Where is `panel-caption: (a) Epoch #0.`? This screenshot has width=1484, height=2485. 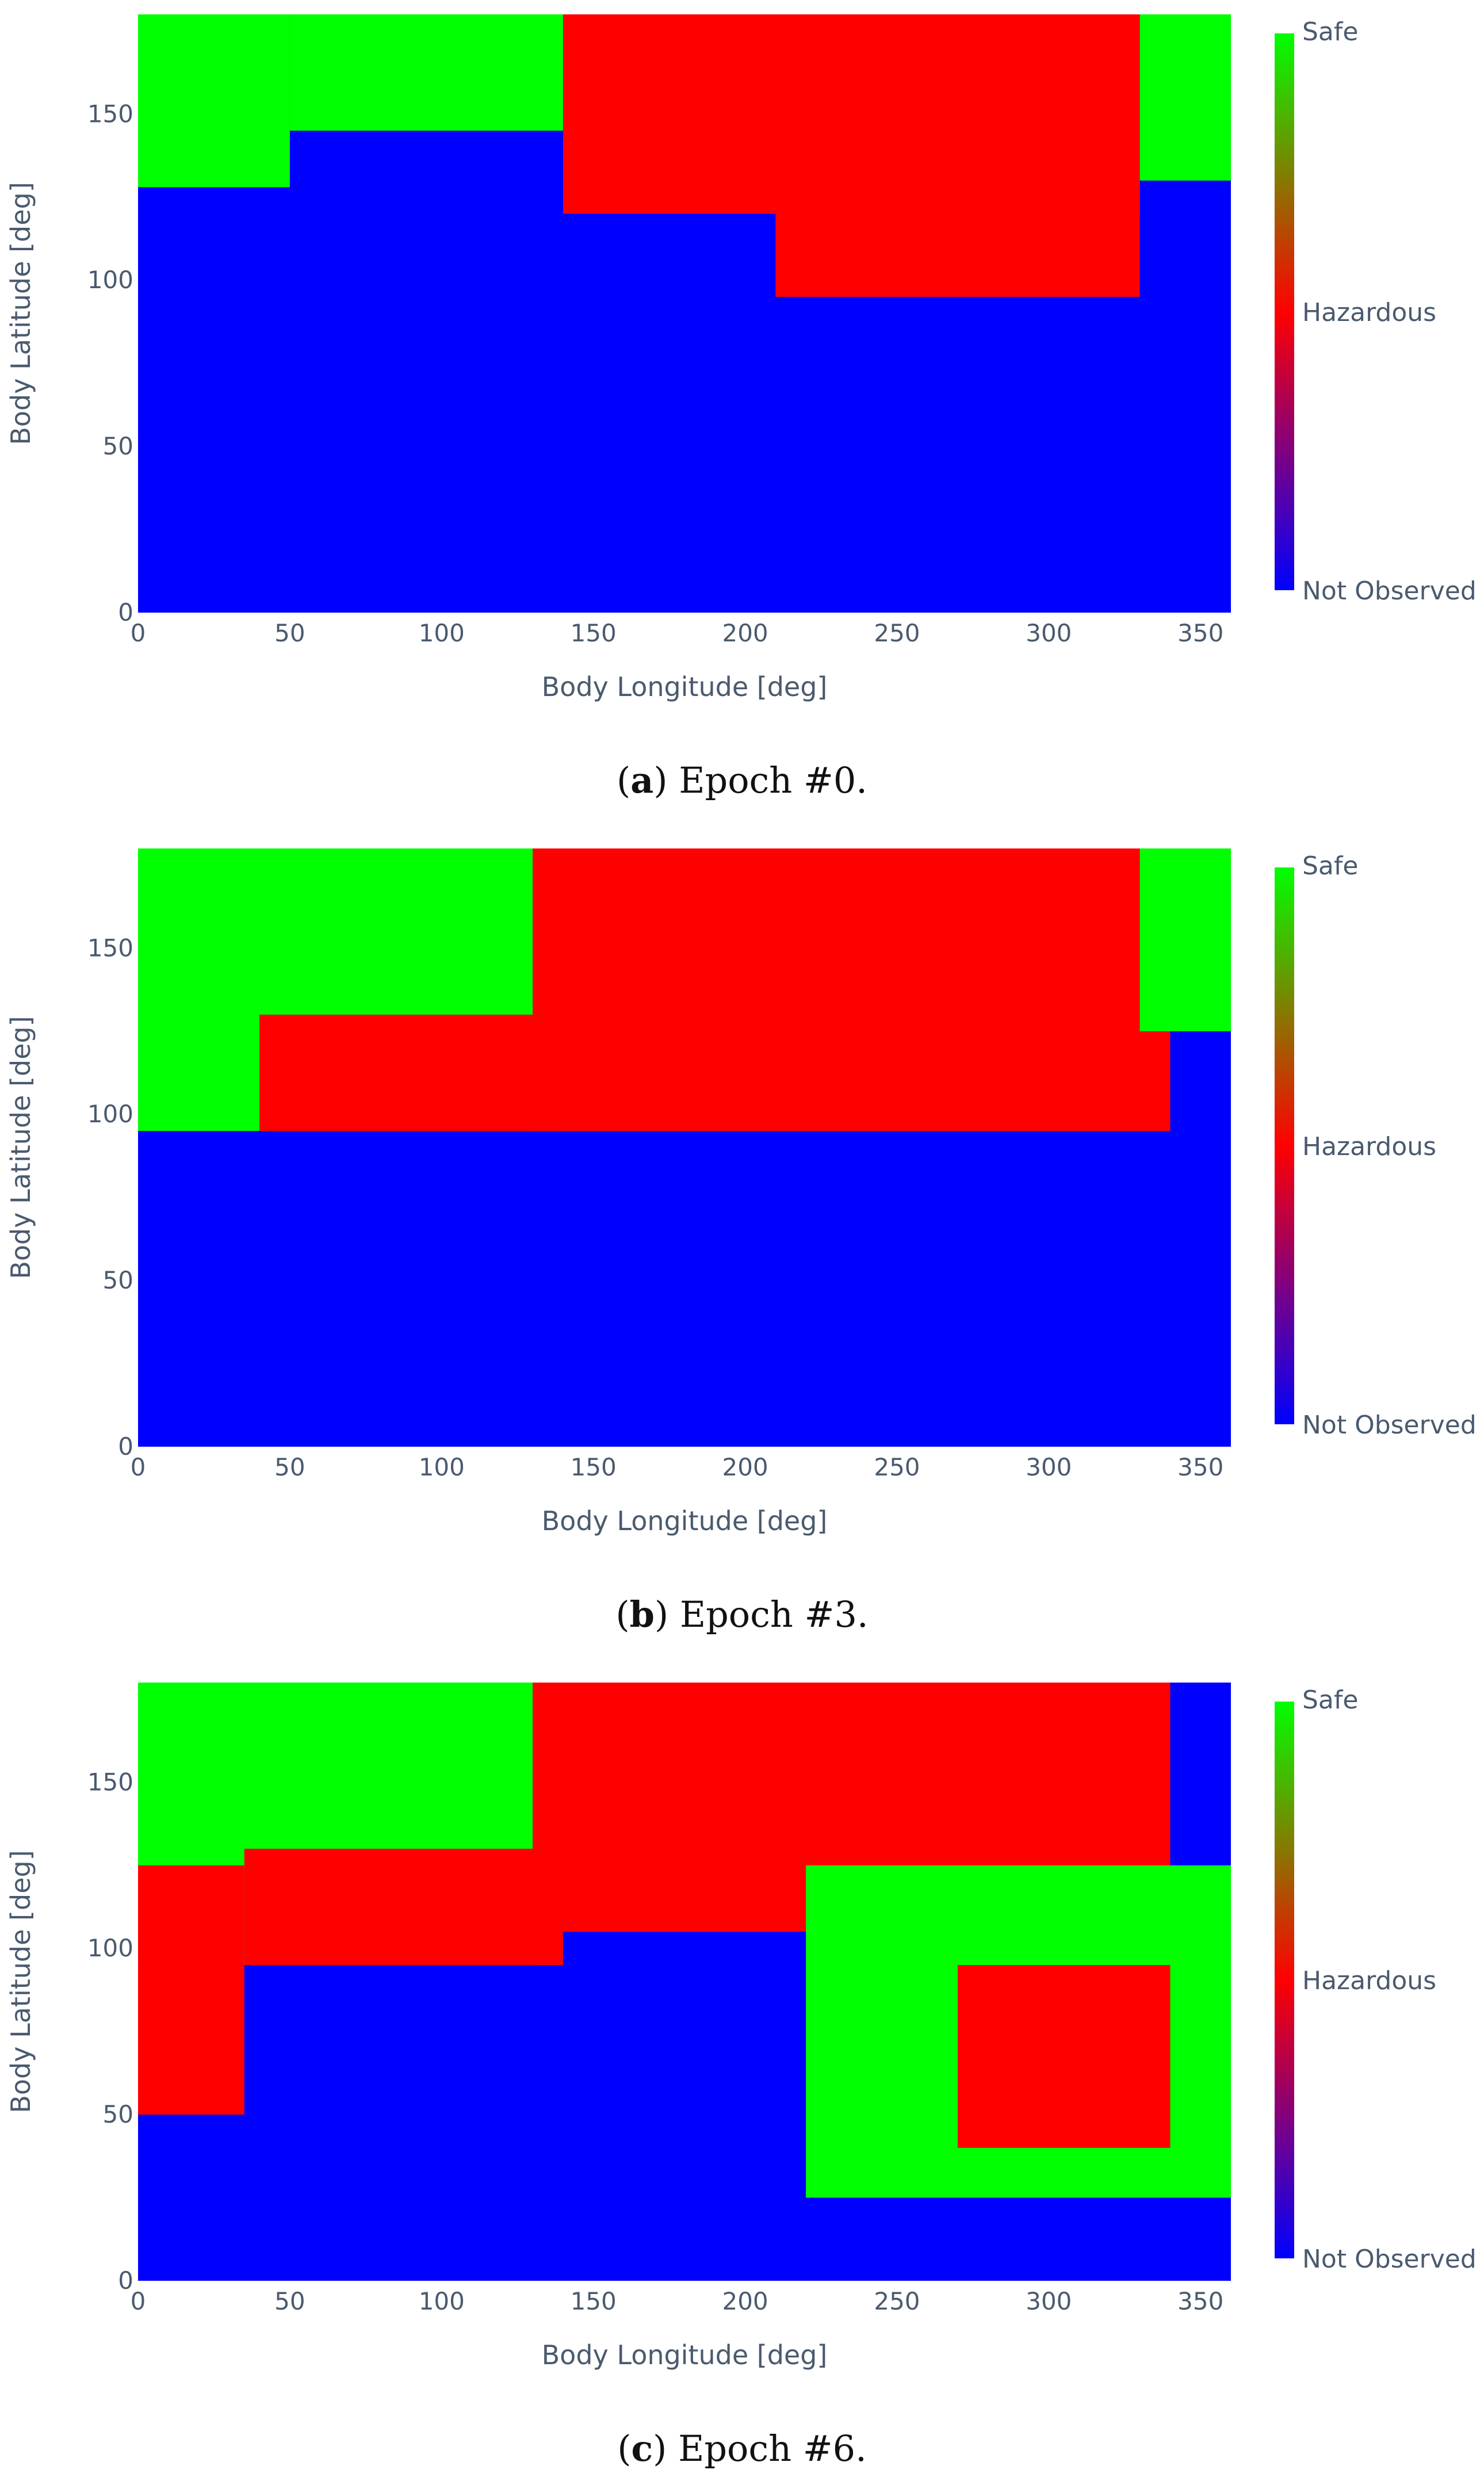
panel-caption: (a) Epoch #0. is located at coordinates (742, 780).